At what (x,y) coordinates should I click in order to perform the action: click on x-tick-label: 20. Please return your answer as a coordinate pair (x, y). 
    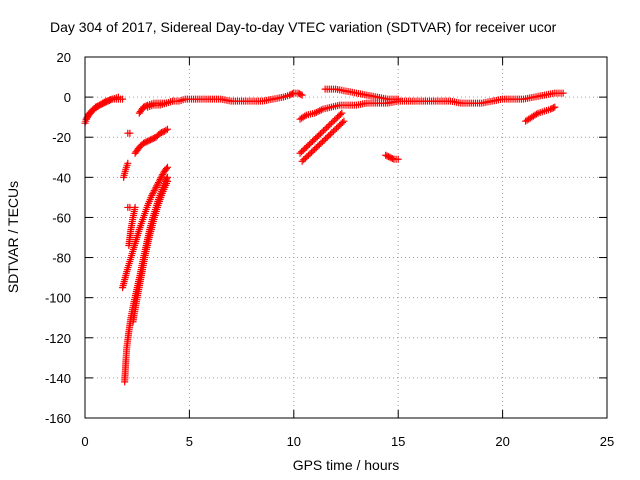
    Looking at the image, I should click on (502, 441).